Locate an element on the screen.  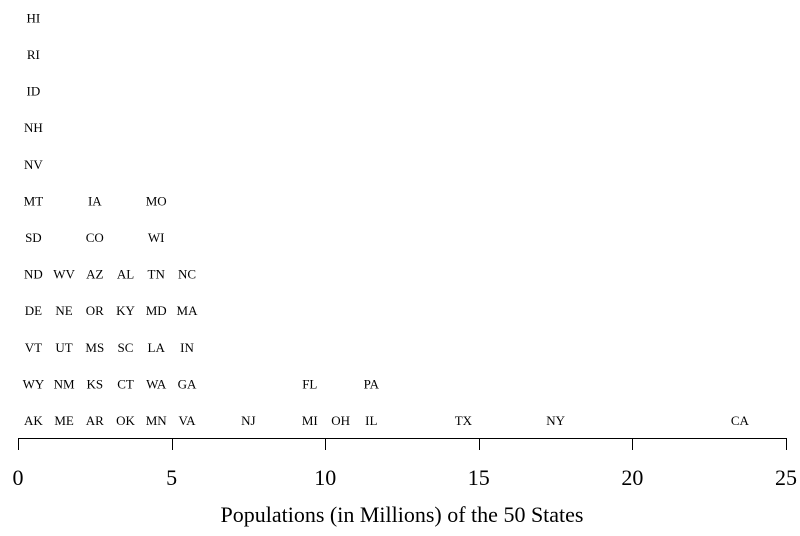
point-co: CO is located at coordinates (95, 237).